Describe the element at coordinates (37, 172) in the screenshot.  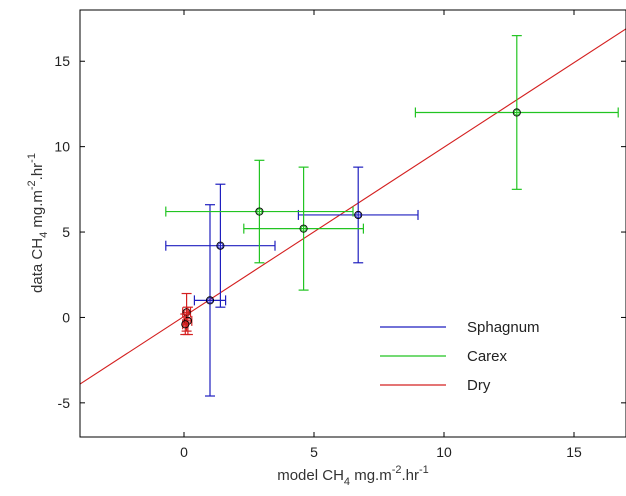
I see `y-axis-label-mid2: .hr` at that location.